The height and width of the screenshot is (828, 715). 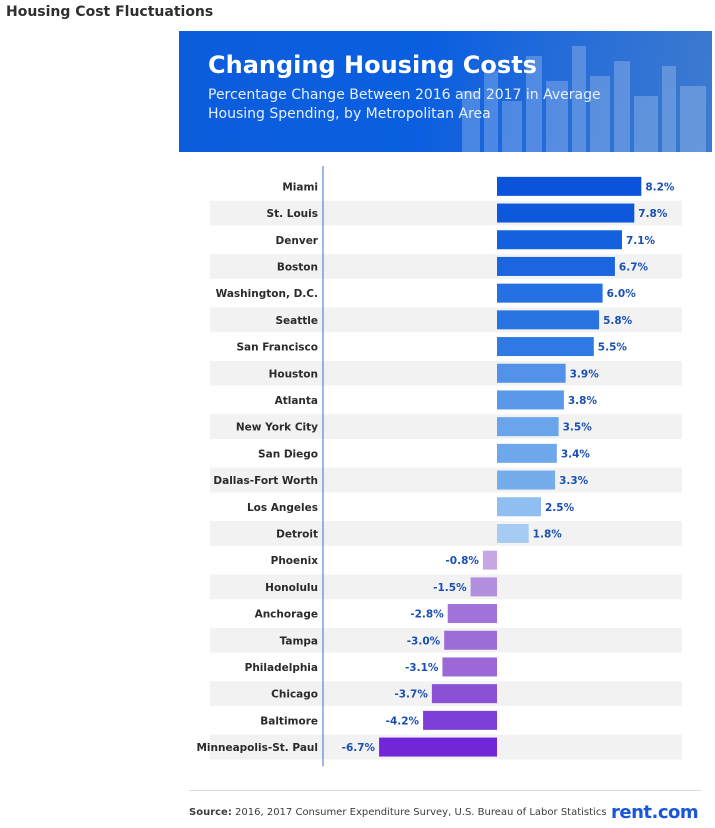 What do you see at coordinates (622, 294) in the screenshot?
I see `data-label: 6.0%` at bounding box center [622, 294].